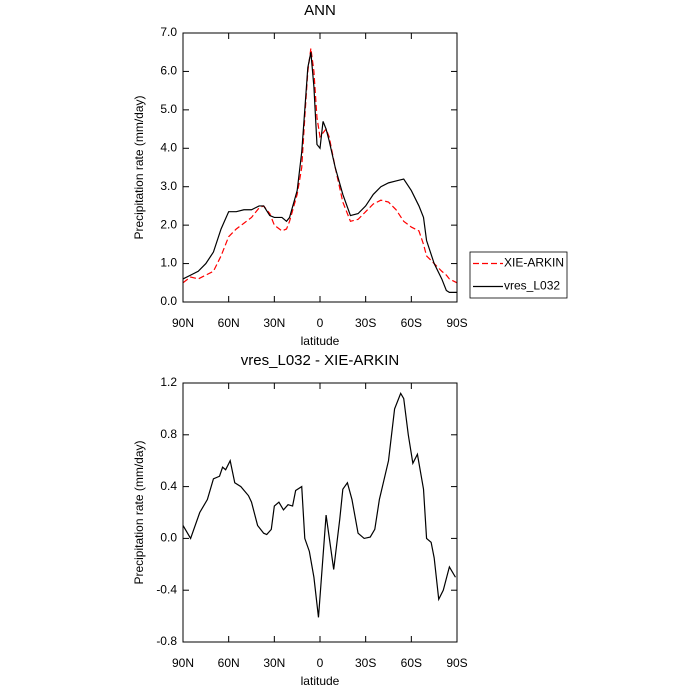  What do you see at coordinates (168, 434) in the screenshot?
I see `y-tick-label: 0.8` at bounding box center [168, 434].